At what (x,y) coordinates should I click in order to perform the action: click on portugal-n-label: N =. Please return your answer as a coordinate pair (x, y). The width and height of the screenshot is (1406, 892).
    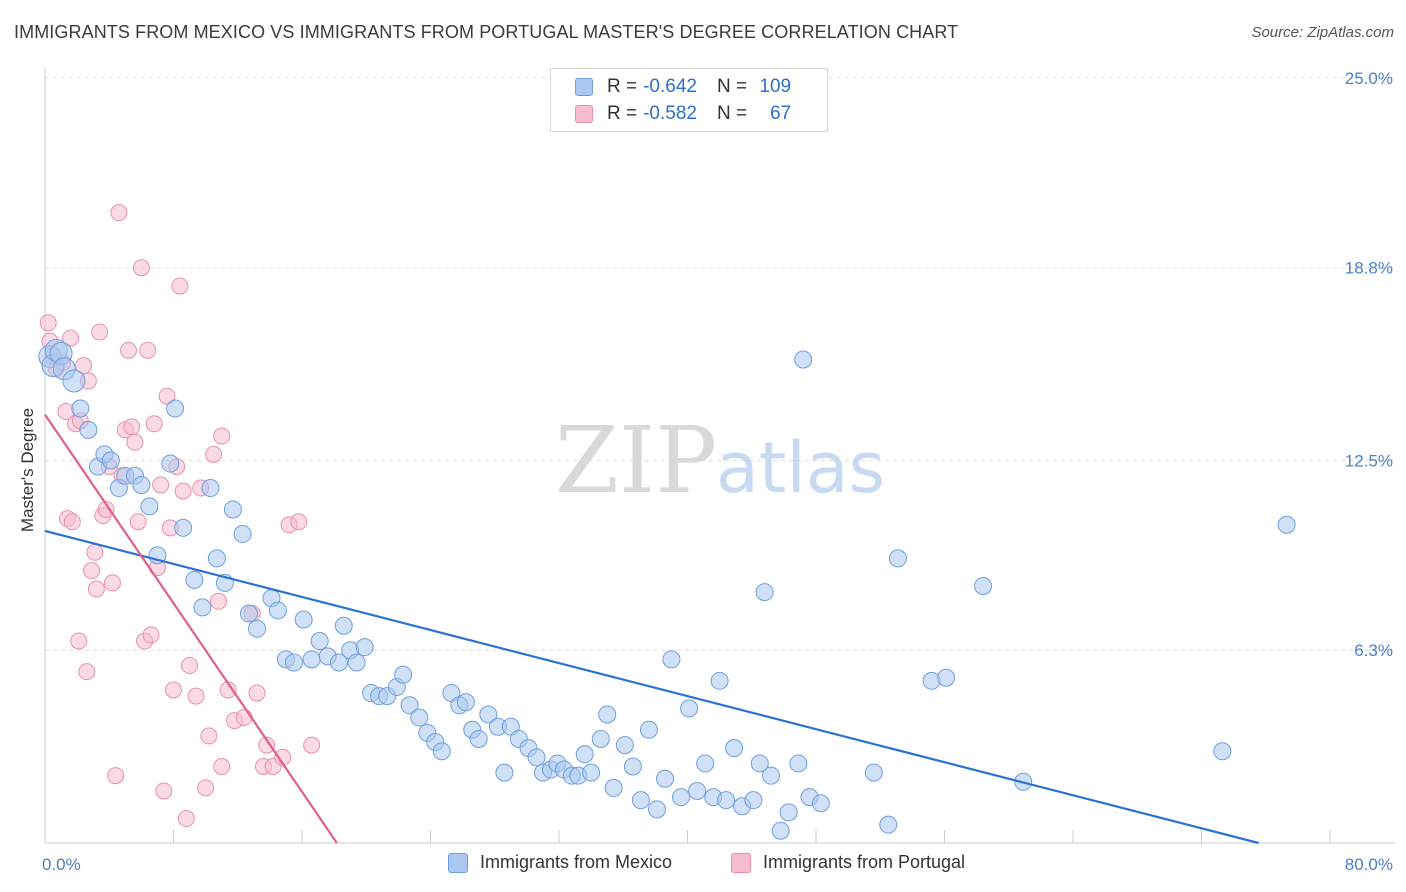
    Looking at the image, I should click on (732, 113).